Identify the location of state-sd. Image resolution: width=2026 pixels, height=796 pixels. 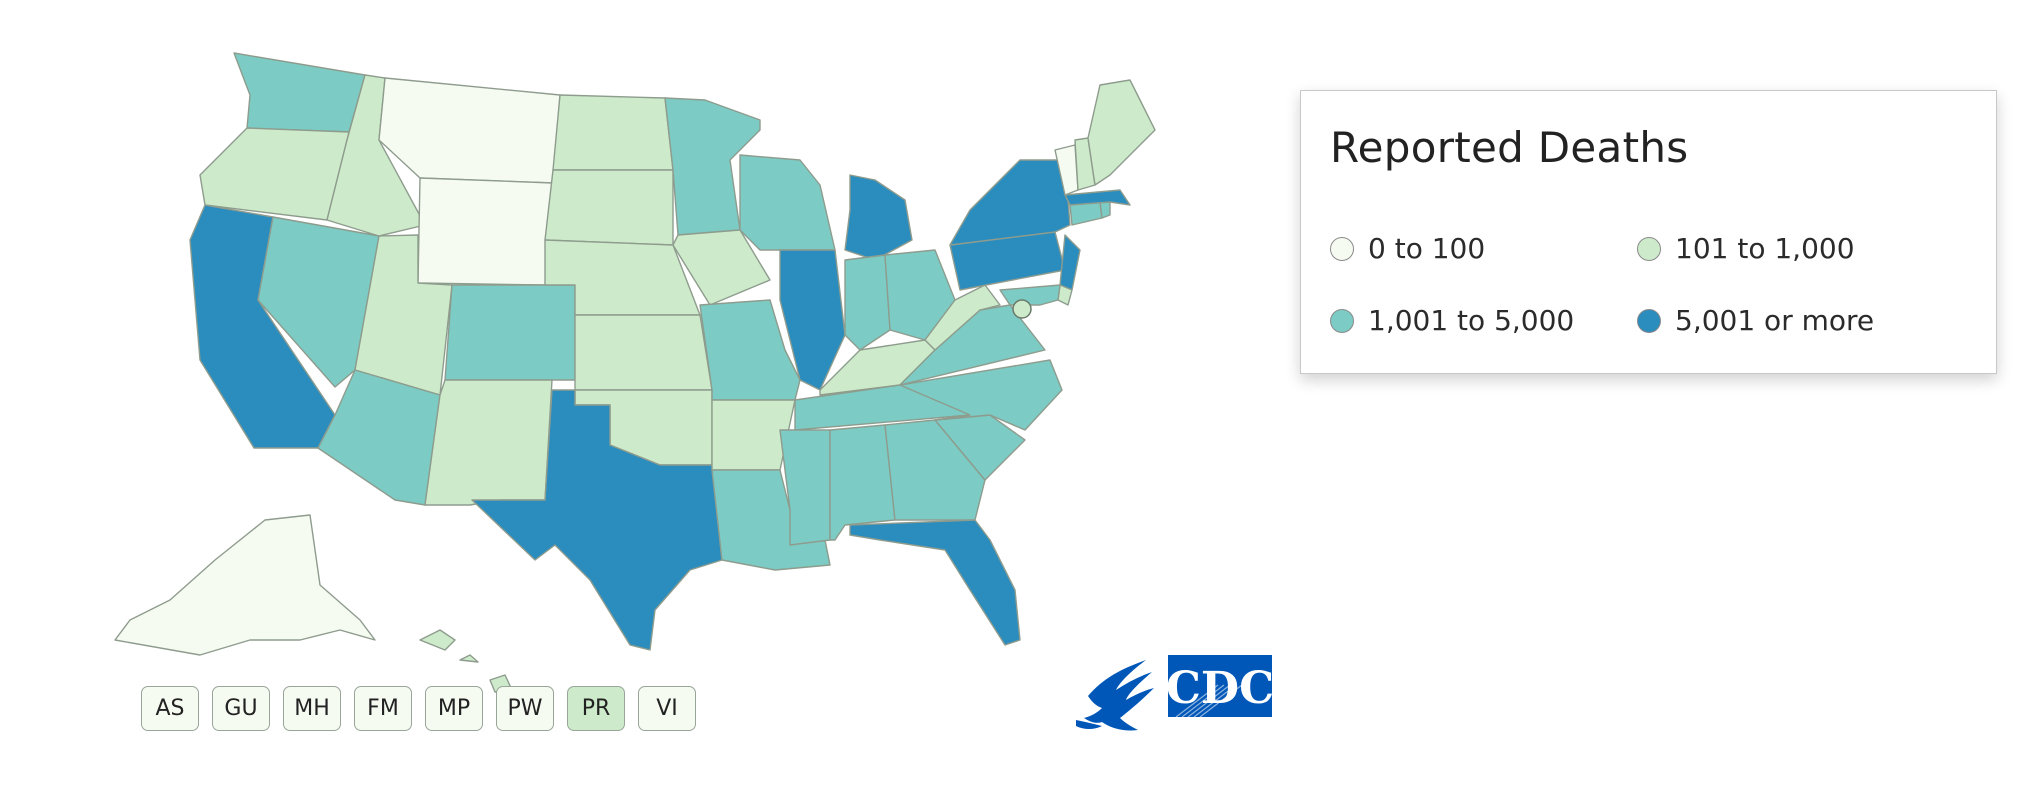
(609, 207).